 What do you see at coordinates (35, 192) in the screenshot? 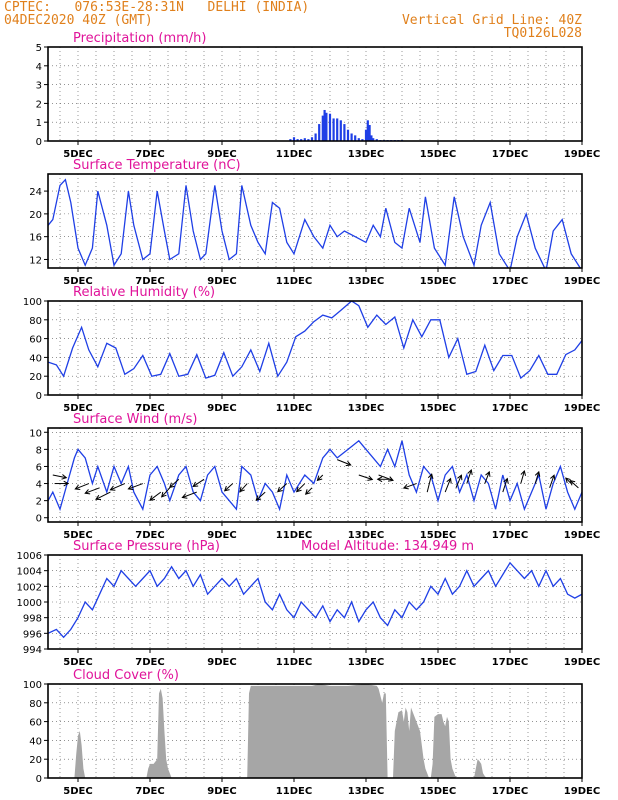
I see `y-tick-label: 24` at bounding box center [35, 192].